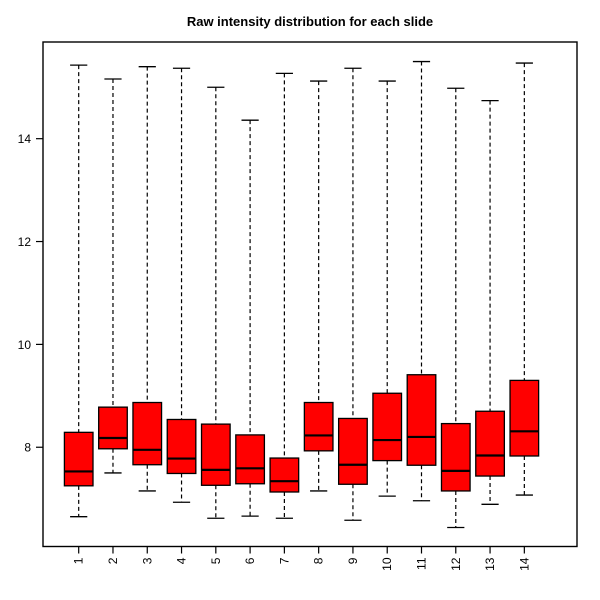  I want to click on x-axis-tick-label: 13, so click(490, 564).